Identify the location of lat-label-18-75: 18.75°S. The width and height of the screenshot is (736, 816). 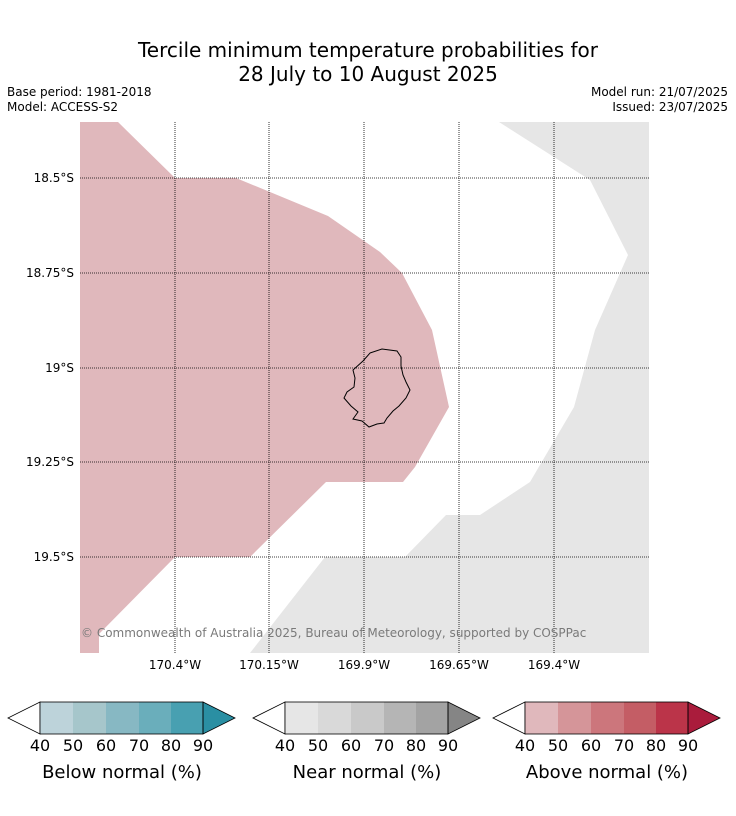
(50, 273).